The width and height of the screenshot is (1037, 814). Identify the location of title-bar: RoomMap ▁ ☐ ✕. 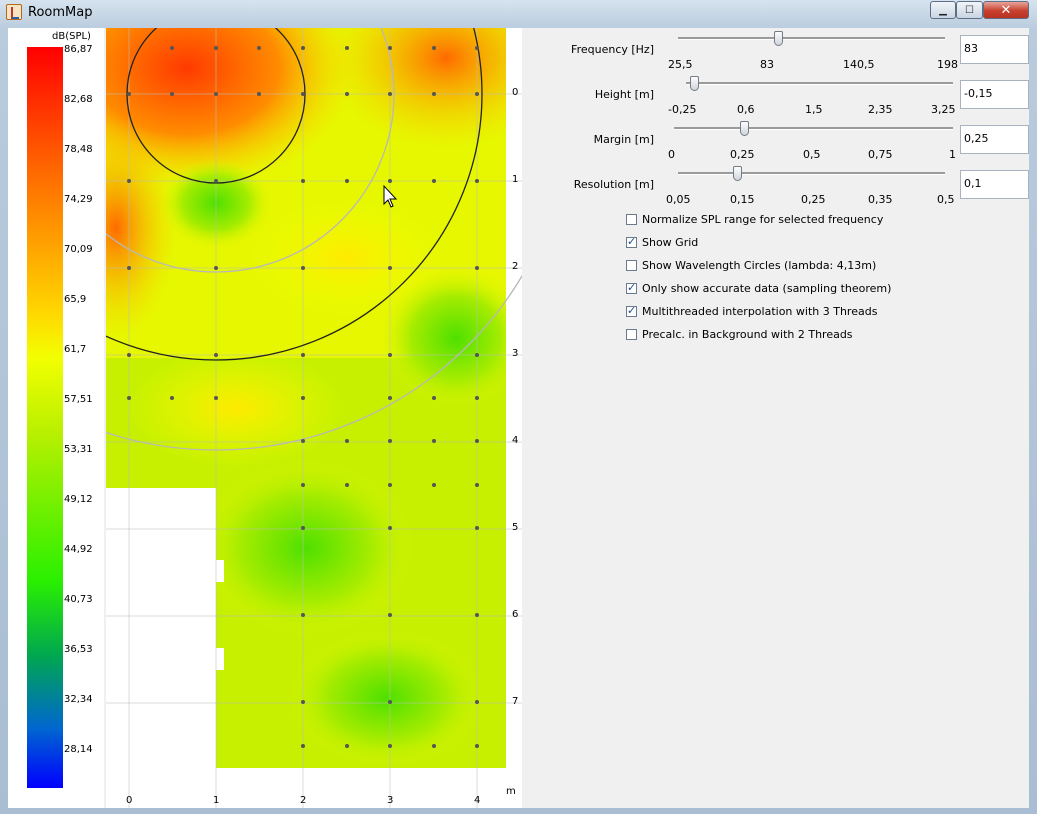
(518, 12).